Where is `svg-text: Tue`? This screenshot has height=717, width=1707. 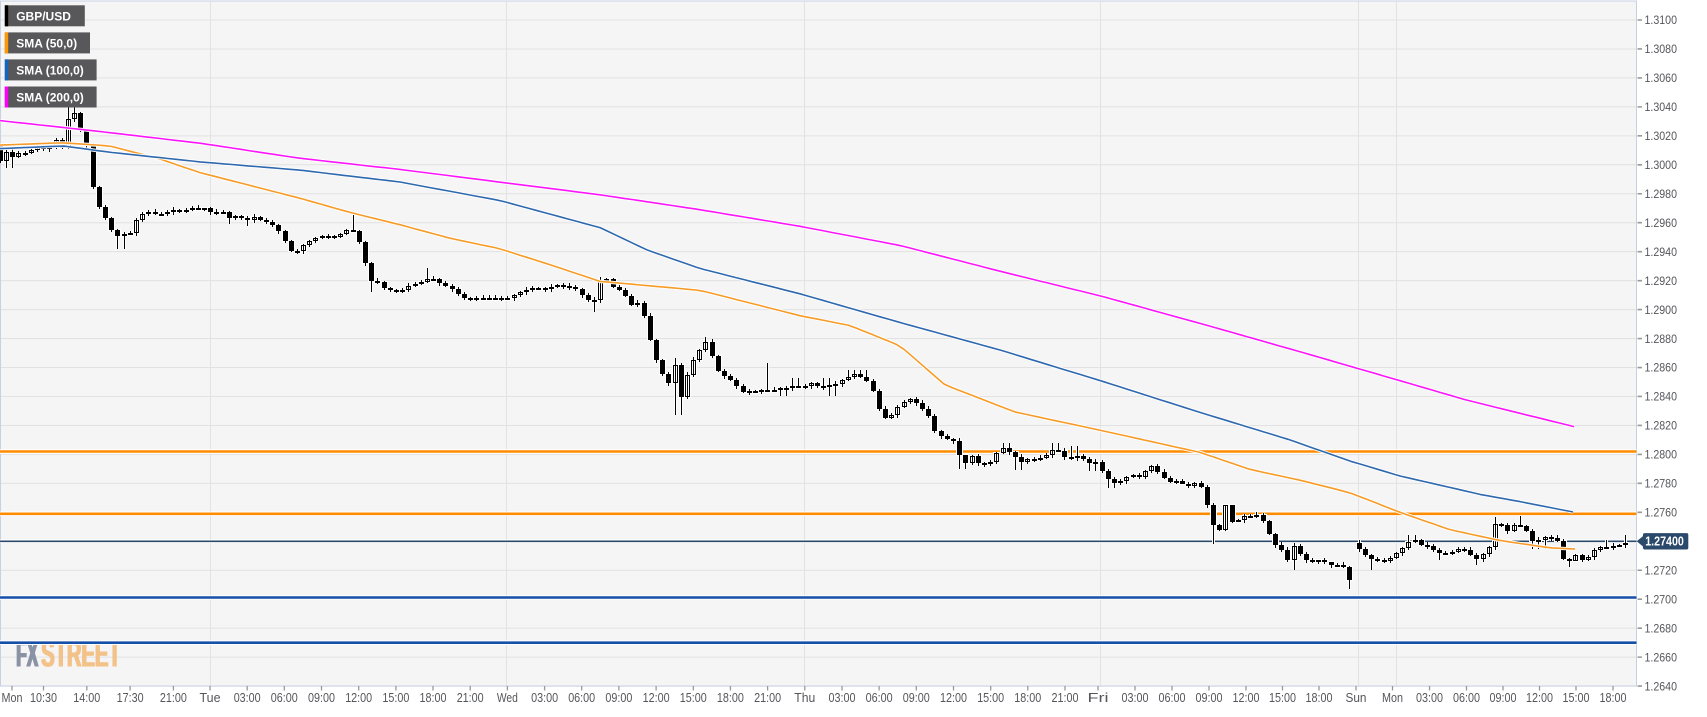
svg-text: Tue is located at coordinates (210, 697).